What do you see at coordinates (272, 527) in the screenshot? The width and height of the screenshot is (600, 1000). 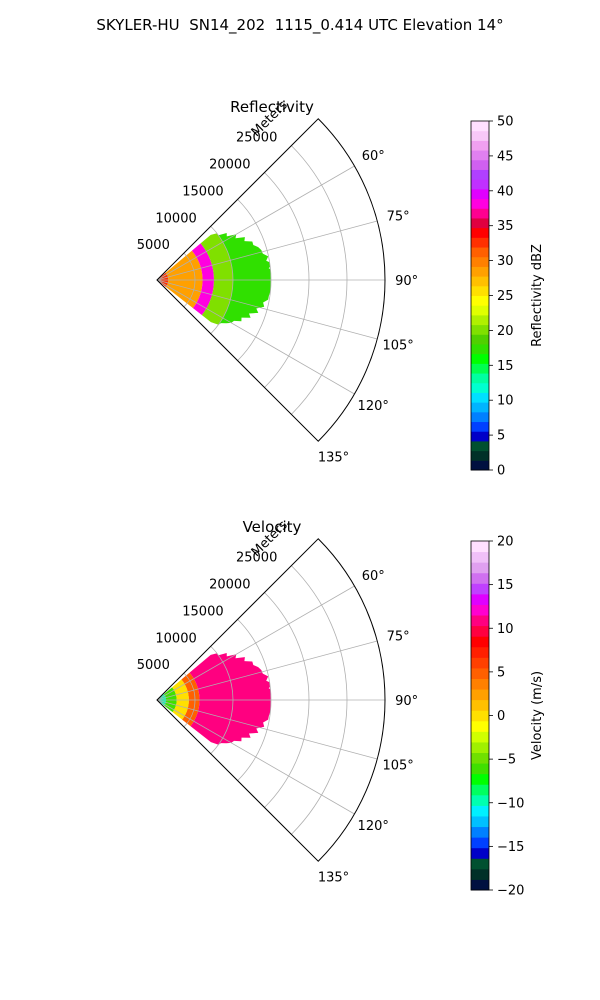 I see `panel-title: Velocity` at bounding box center [272, 527].